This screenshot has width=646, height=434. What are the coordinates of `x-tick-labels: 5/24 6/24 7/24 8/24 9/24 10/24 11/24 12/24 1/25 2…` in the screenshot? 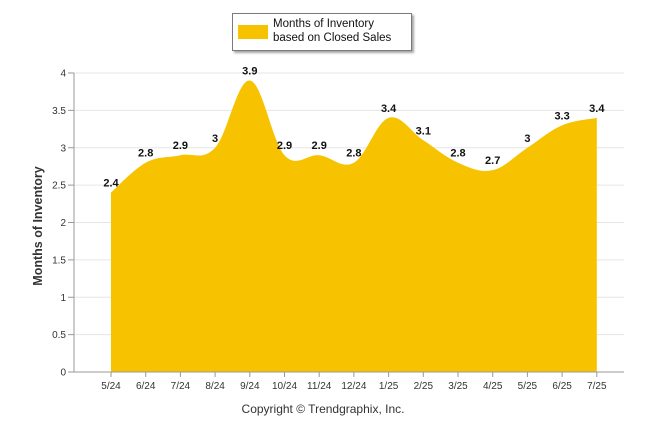 It's located at (354, 386).